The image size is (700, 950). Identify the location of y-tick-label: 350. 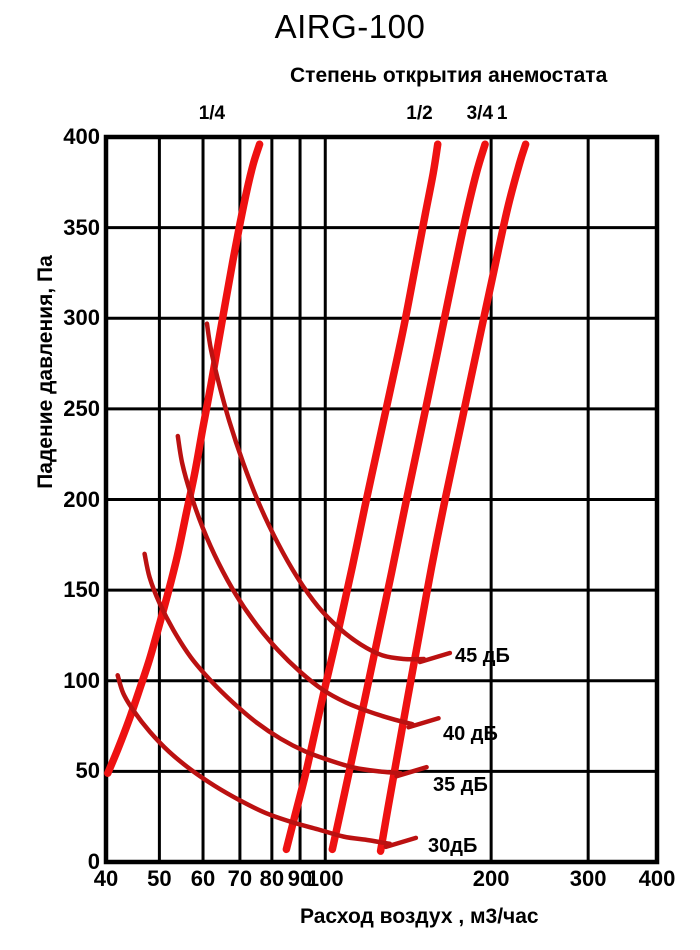
(81, 227).